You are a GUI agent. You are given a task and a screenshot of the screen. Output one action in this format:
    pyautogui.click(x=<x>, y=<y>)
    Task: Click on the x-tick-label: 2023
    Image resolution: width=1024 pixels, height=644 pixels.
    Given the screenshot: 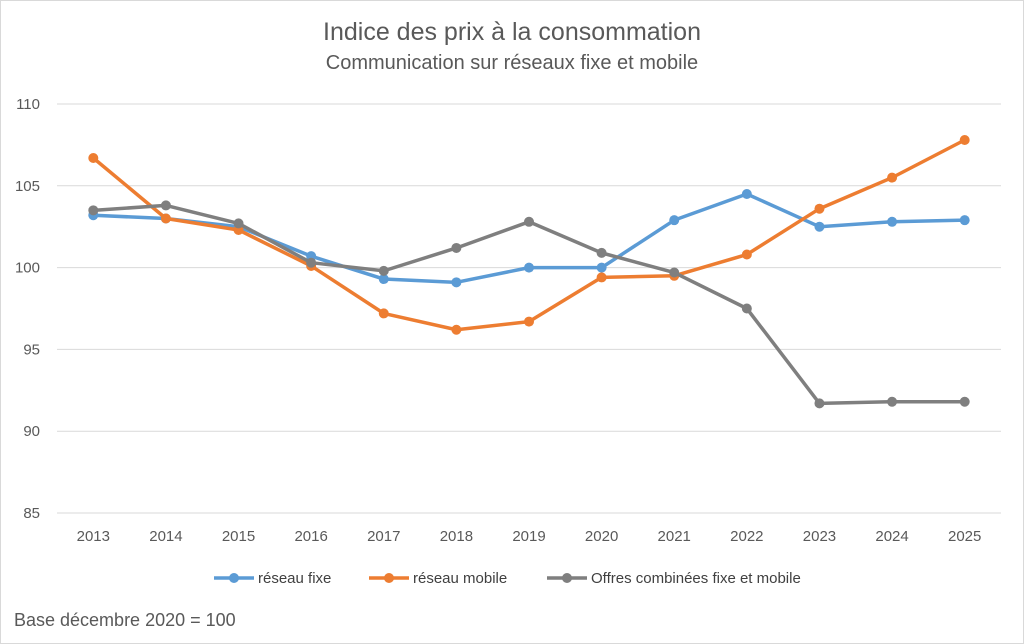 What is the action you would take?
    pyautogui.click(x=819, y=536)
    